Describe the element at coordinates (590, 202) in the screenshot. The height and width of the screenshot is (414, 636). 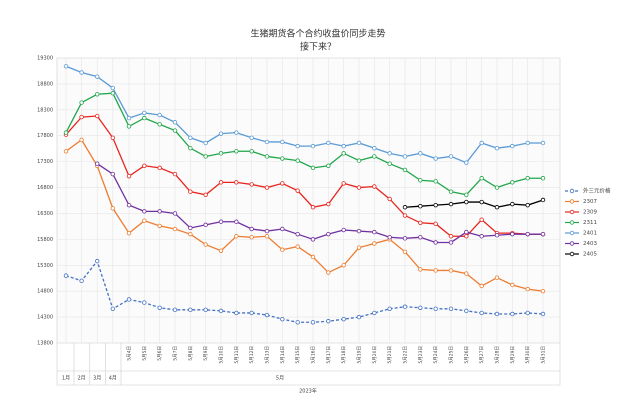
I see `legend-label: 2307` at that location.